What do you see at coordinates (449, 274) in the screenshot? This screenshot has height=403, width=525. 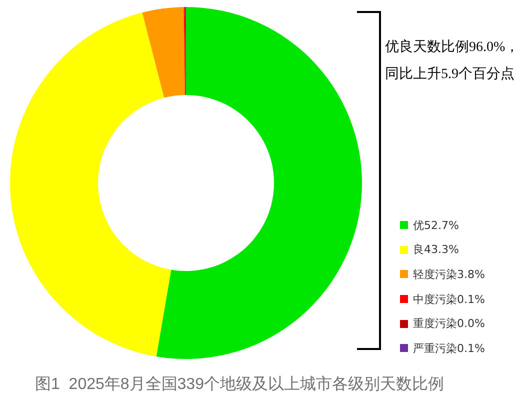 I see `legend-label: 轻度污染3.8%` at bounding box center [449, 274].